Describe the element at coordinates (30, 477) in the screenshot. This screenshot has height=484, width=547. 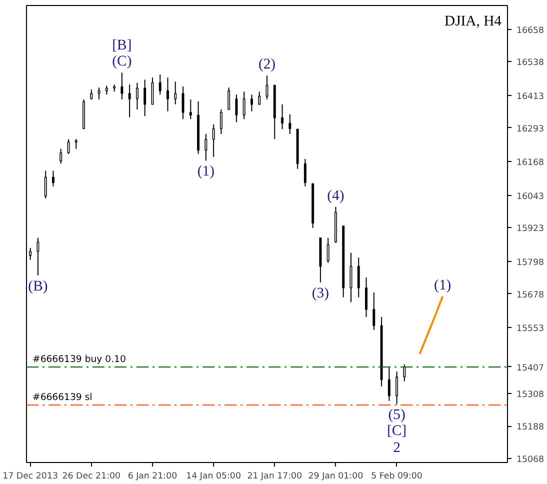
I see `x-tick-label: 17 Dec 2013` at that location.